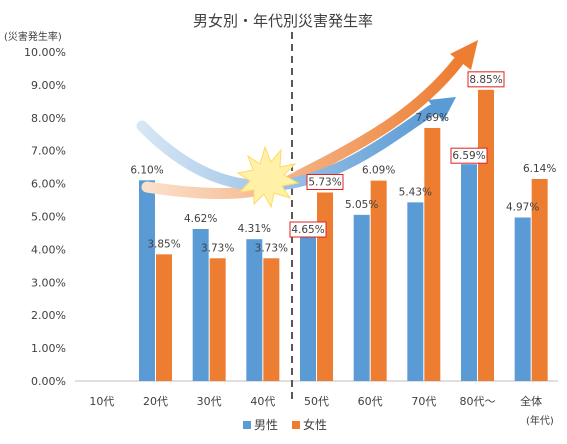  What do you see at coordinates (522, 207) in the screenshot?
I see `data-label-male: 4.97%` at bounding box center [522, 207].